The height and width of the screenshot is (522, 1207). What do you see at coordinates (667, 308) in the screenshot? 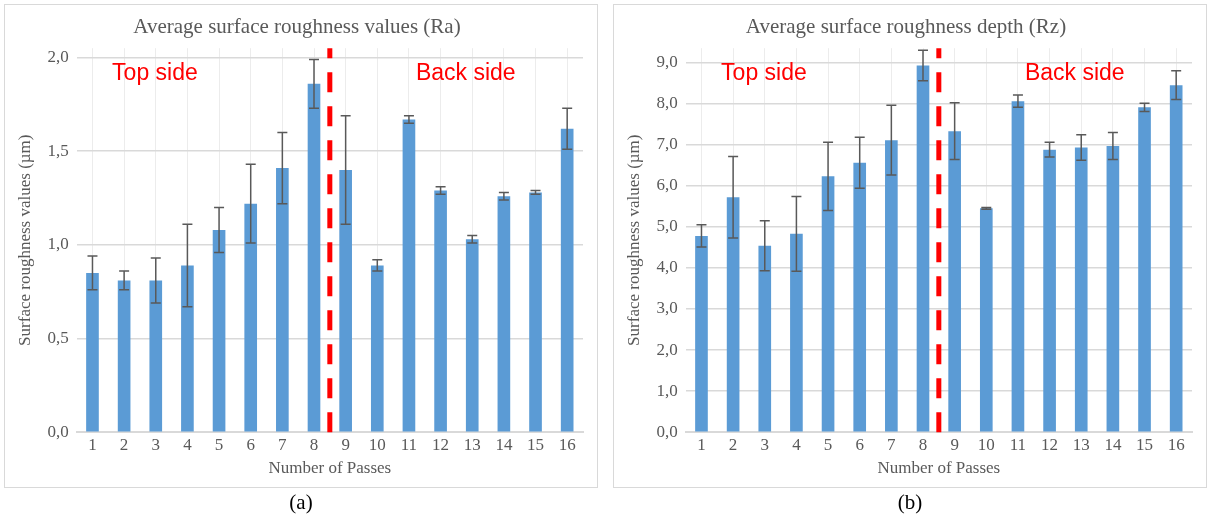
I see `y-tick-label: 3,0` at bounding box center [667, 308].